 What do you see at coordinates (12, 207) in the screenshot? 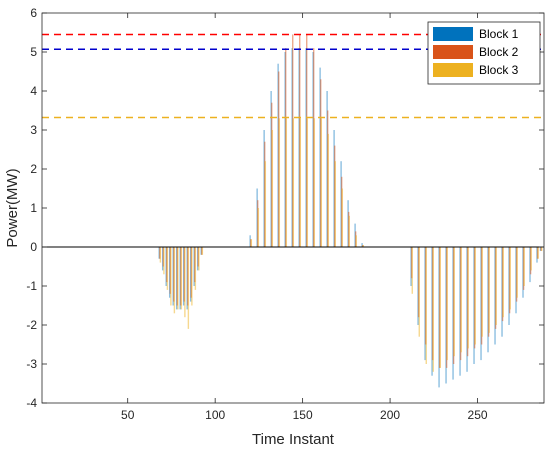
I see `y-axis-label: Power(MW)` at bounding box center [12, 207].